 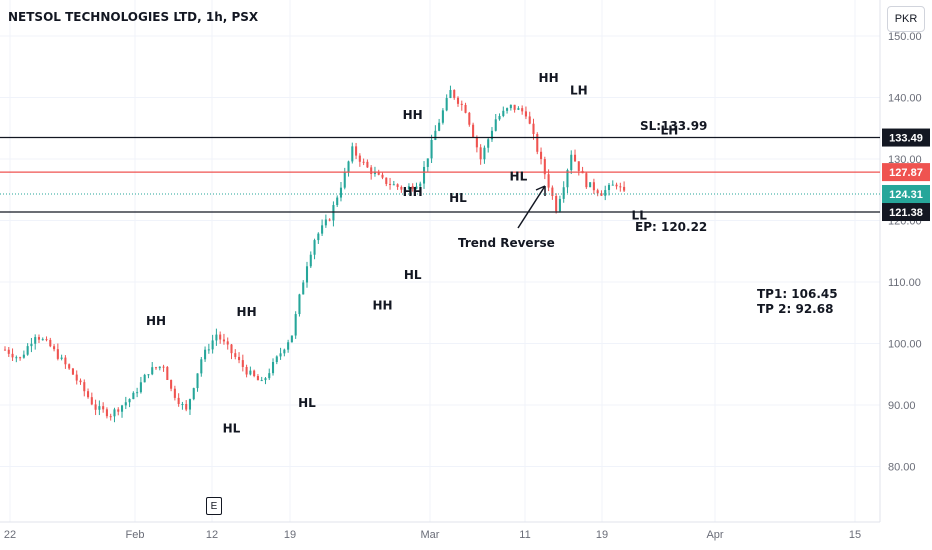 I want to click on y-tick-label: 110.00, so click(x=904, y=283).